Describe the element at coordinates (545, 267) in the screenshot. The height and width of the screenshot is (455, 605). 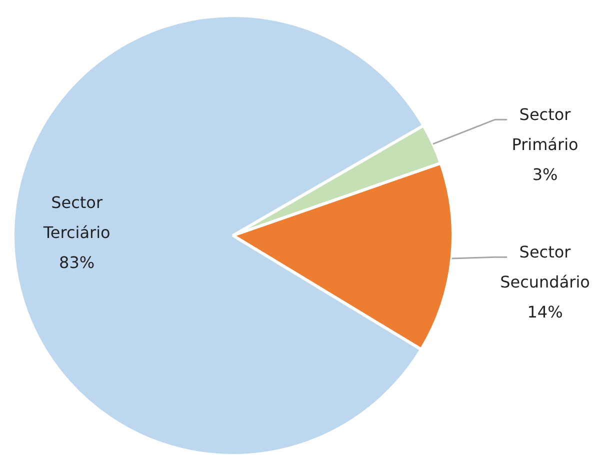
I see `slice-label: Sector Secundário` at that location.